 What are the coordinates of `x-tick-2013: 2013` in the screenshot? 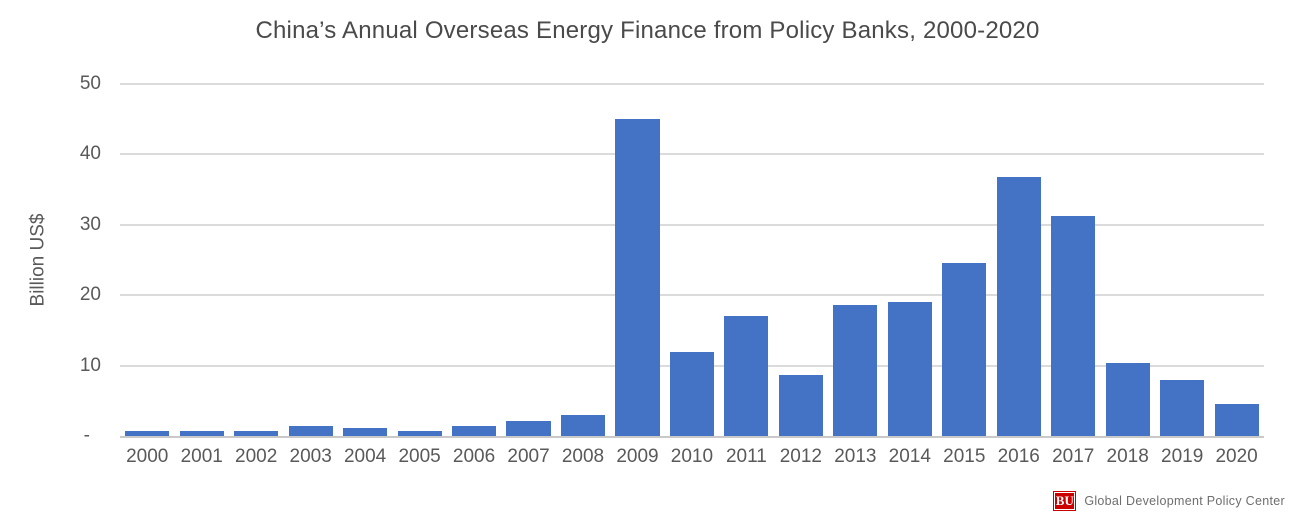 It's located at (855, 456).